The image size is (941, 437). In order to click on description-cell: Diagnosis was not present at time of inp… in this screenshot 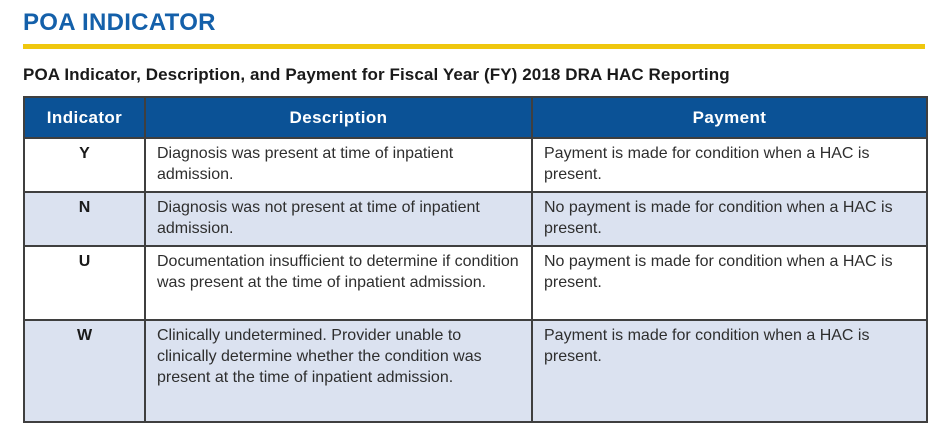, I will do `click(338, 219)`.